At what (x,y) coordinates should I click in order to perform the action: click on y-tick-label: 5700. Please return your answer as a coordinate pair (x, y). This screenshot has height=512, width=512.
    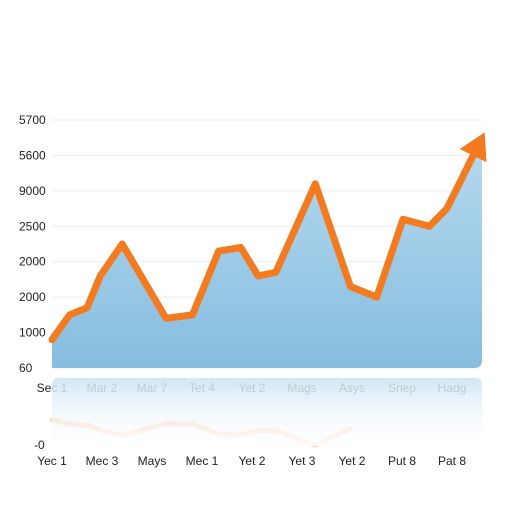
    Looking at the image, I should click on (32, 120).